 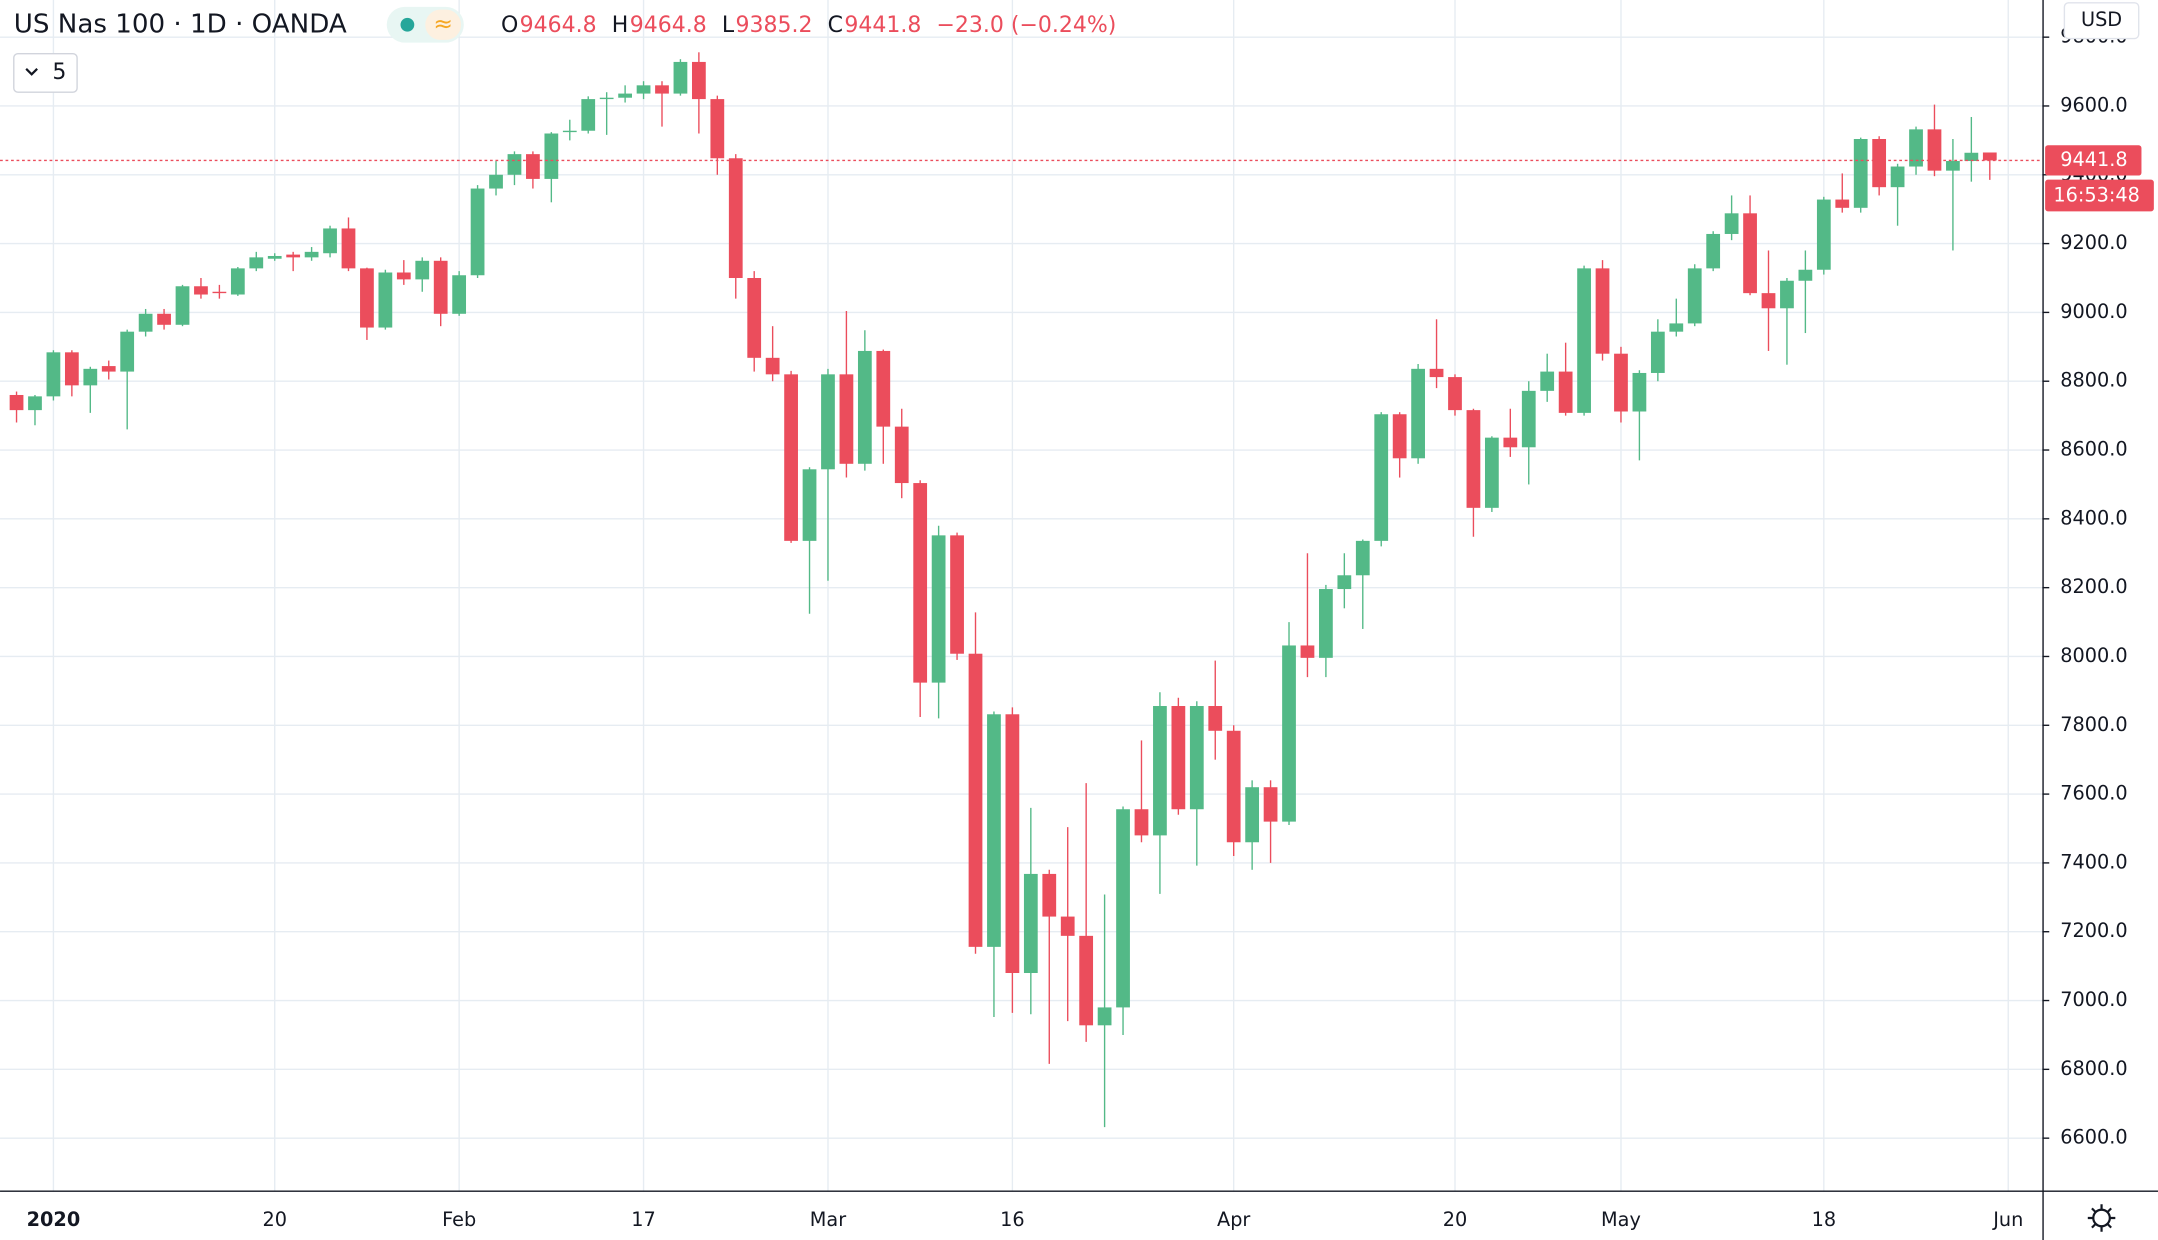 What do you see at coordinates (2096, 195) in the screenshot?
I see `countdown-label: 16:53:48` at bounding box center [2096, 195].